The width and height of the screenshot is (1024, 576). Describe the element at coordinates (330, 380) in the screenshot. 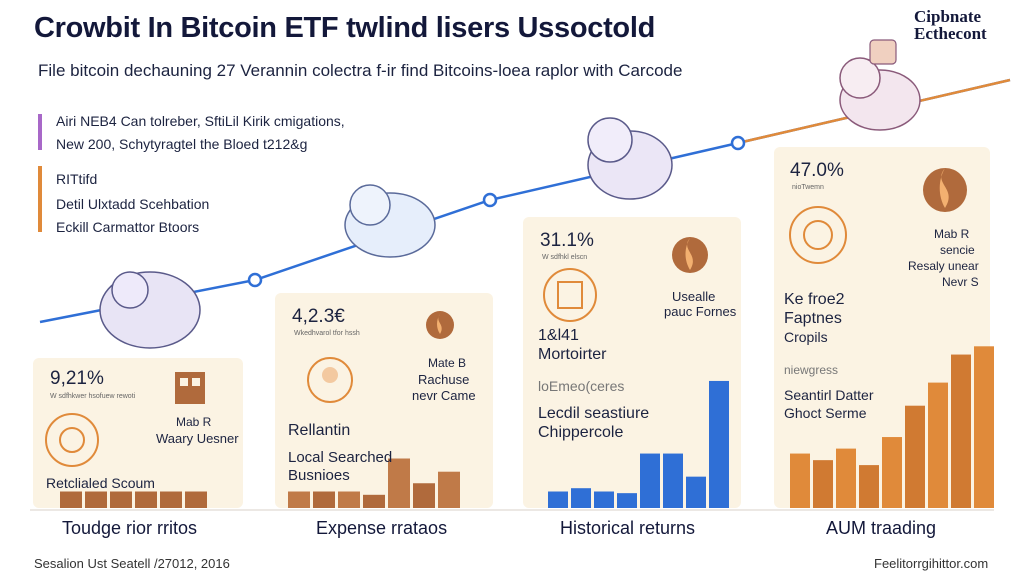

I see `octopus-icon` at that location.